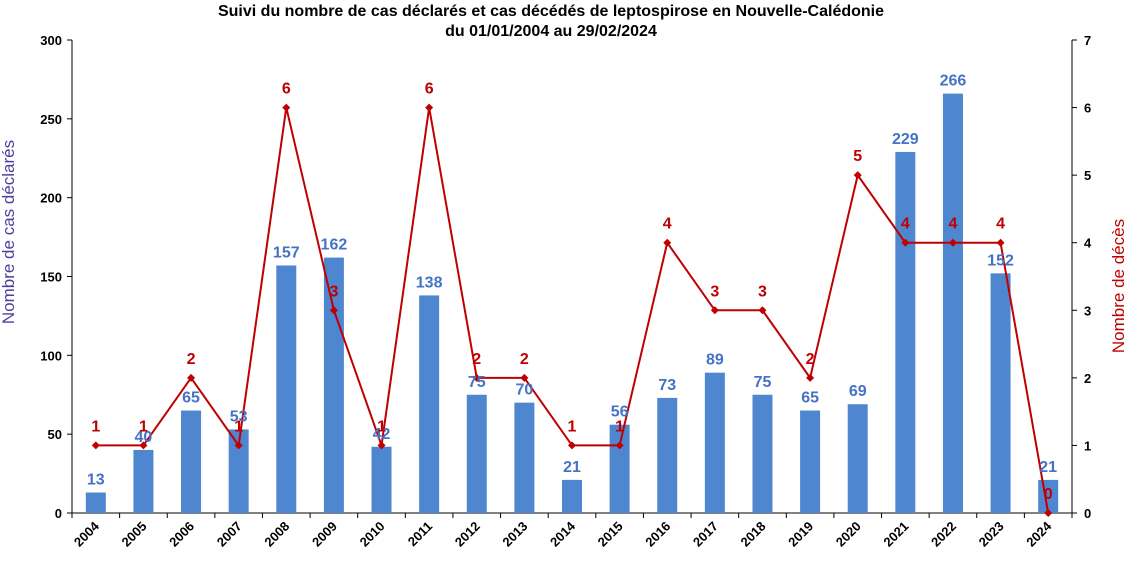 The image size is (1130, 563). Describe the element at coordinates (467, 534) in the screenshot. I see `x-tick-label: 2012` at that location.